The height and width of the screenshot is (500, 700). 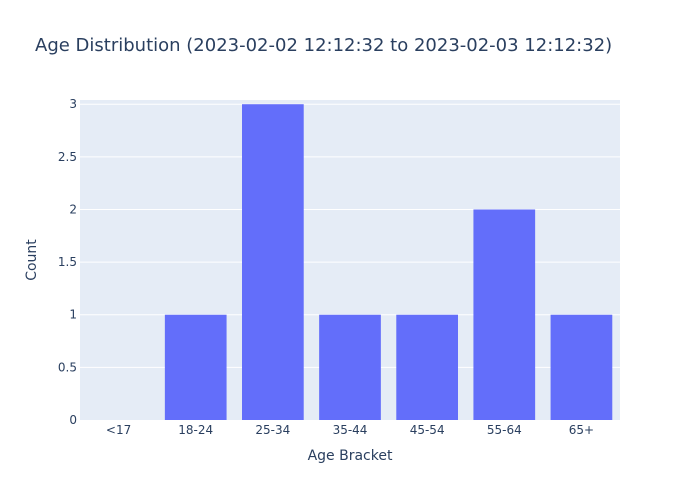 What do you see at coordinates (118, 430) in the screenshot?
I see `x-tick-label: <17` at bounding box center [118, 430].